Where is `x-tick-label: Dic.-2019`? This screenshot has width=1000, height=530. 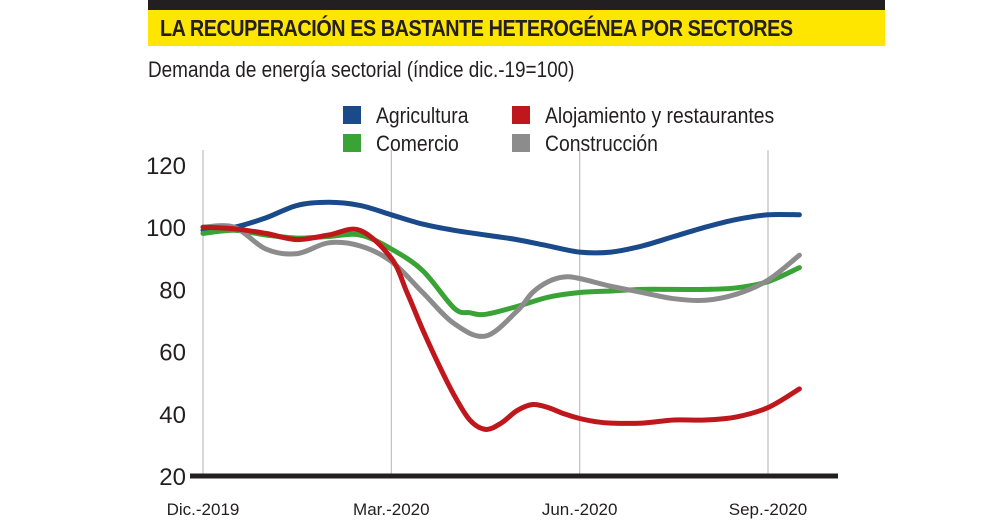
x-tick-label: Dic.-2019 is located at coordinates (203, 509).